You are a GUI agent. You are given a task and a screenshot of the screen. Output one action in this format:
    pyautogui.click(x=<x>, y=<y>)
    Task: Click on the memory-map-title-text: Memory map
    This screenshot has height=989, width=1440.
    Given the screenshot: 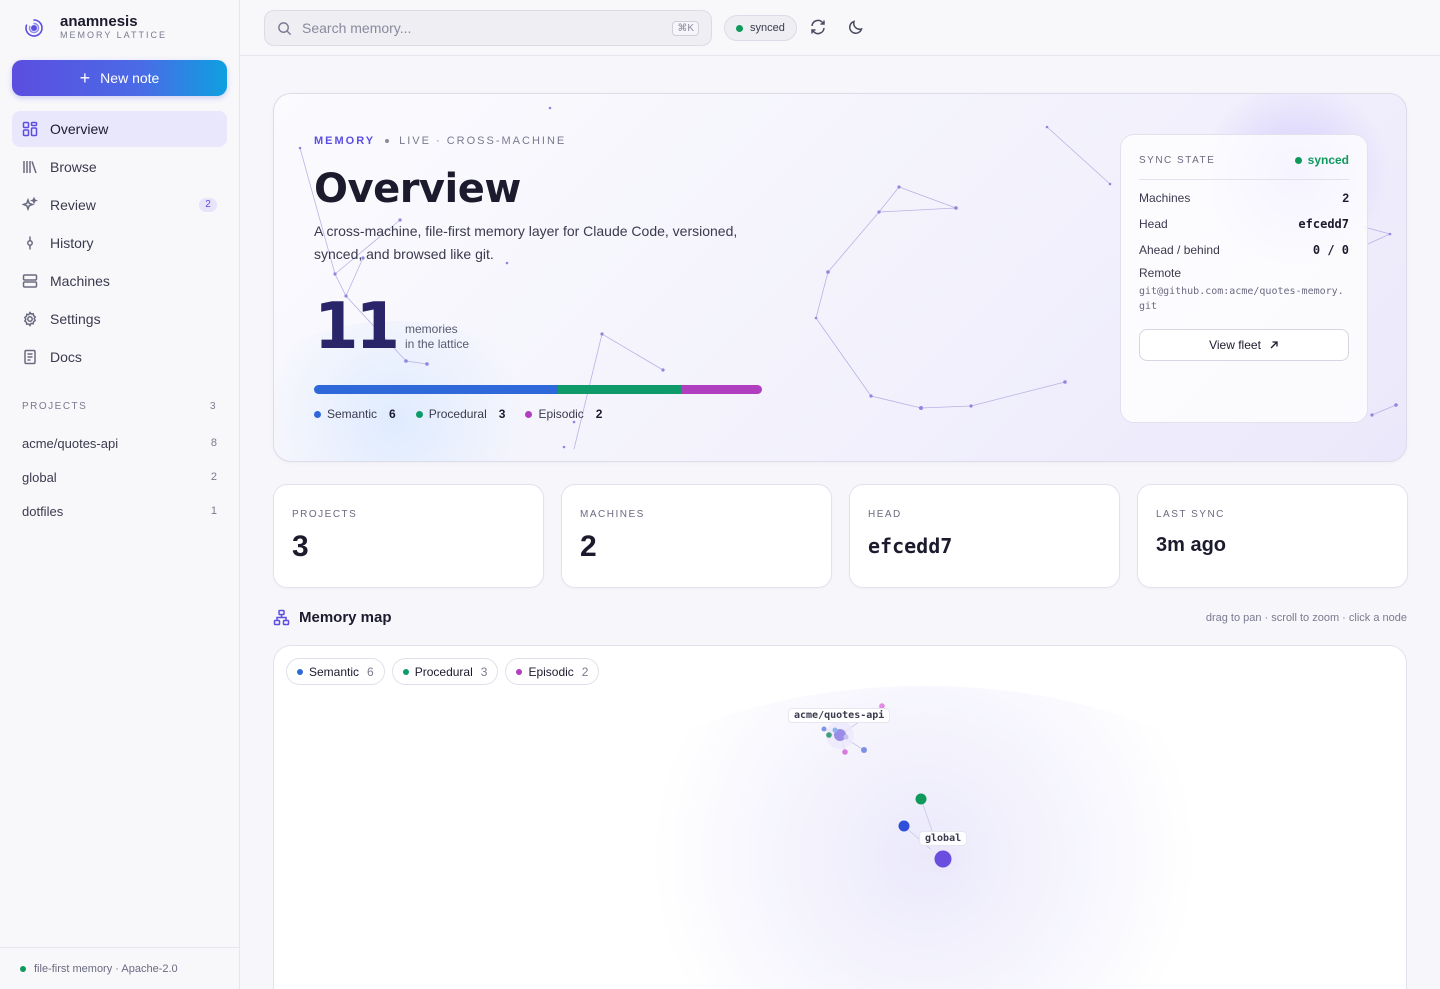 What is the action you would take?
    pyautogui.click(x=345, y=617)
    